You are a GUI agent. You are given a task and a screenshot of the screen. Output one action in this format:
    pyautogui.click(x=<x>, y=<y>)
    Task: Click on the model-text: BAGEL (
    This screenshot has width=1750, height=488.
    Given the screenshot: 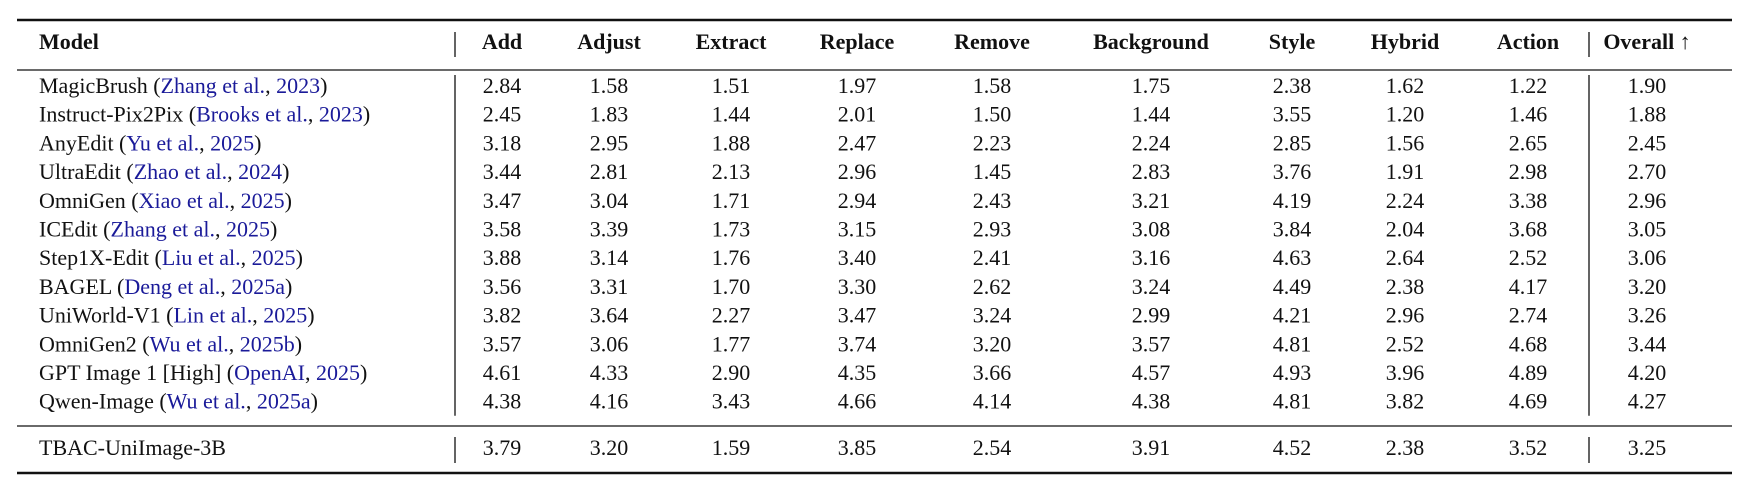 What is the action you would take?
    pyautogui.click(x=81, y=286)
    